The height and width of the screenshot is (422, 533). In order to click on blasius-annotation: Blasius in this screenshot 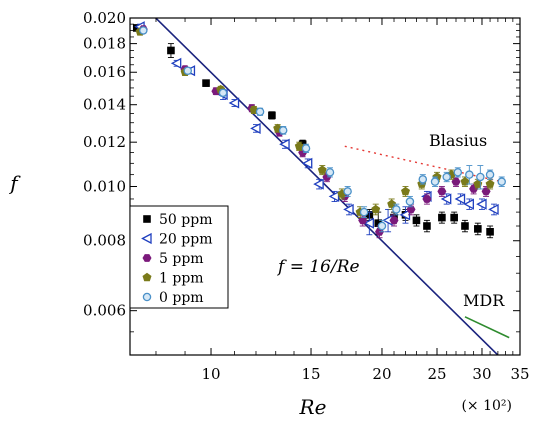, I will do `click(458, 140)`.